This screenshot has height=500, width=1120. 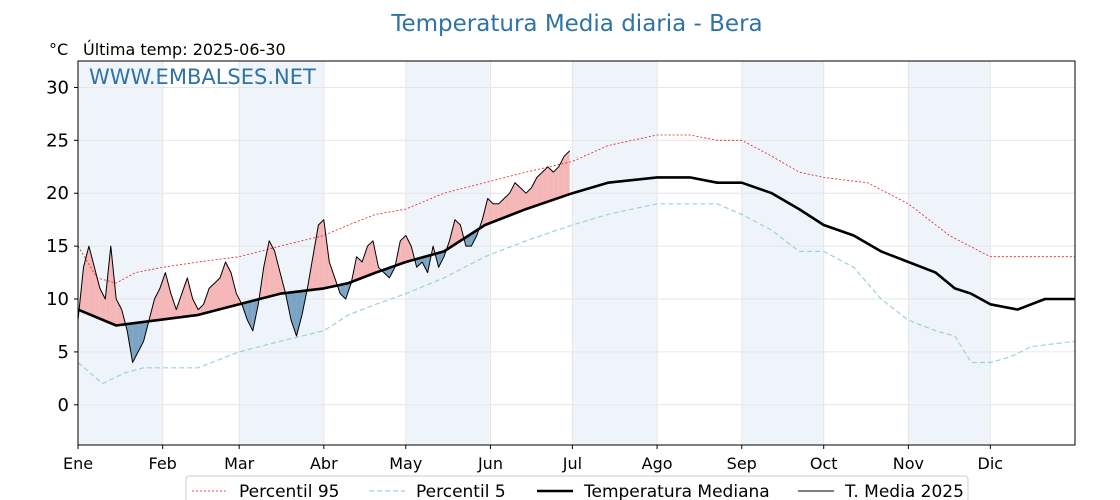 What do you see at coordinates (908, 463) in the screenshot?
I see `x-tick-label-Nov: Nov` at bounding box center [908, 463].